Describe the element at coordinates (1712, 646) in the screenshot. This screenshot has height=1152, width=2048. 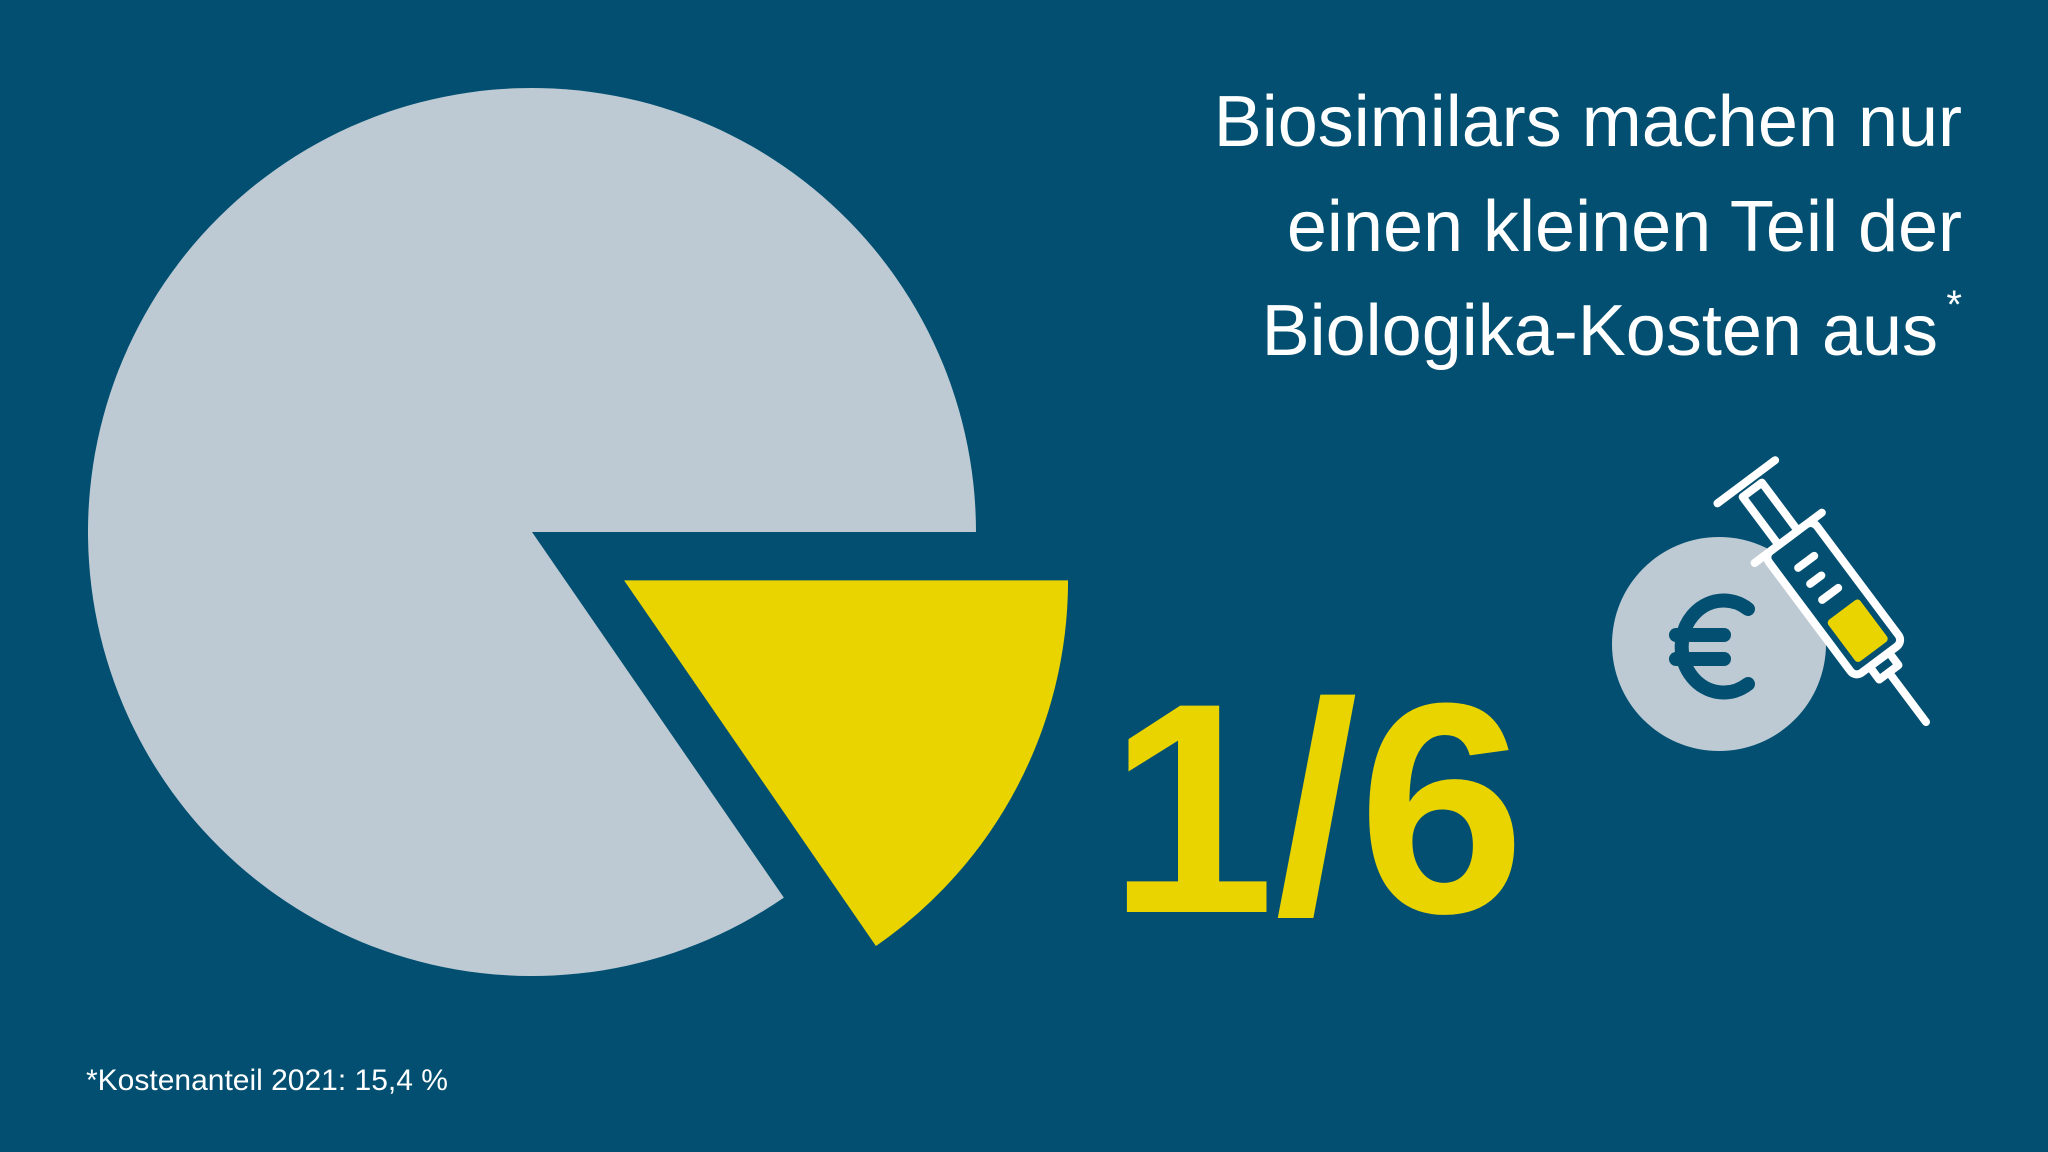
I see `euro-sign` at that location.